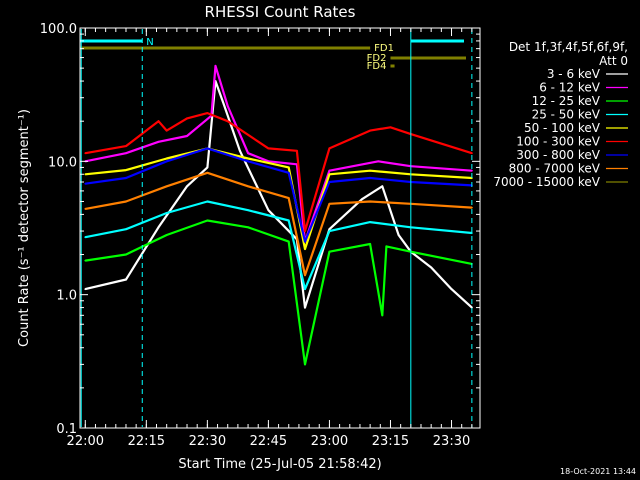 This screenshot has width=640, height=480. I want to click on render-timestamp: 18-Oct-2021 13:44, so click(598, 471).